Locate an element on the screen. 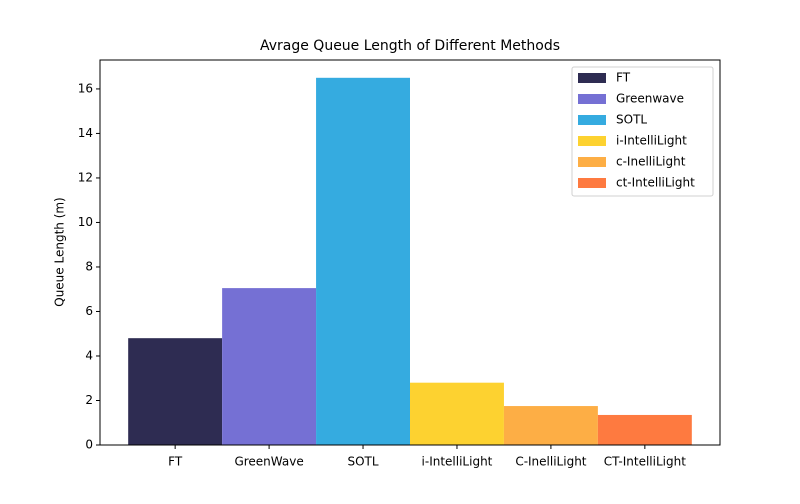 The width and height of the screenshot is (800, 504). y-axis-label: Queue Length (m) is located at coordinates (60, 252).